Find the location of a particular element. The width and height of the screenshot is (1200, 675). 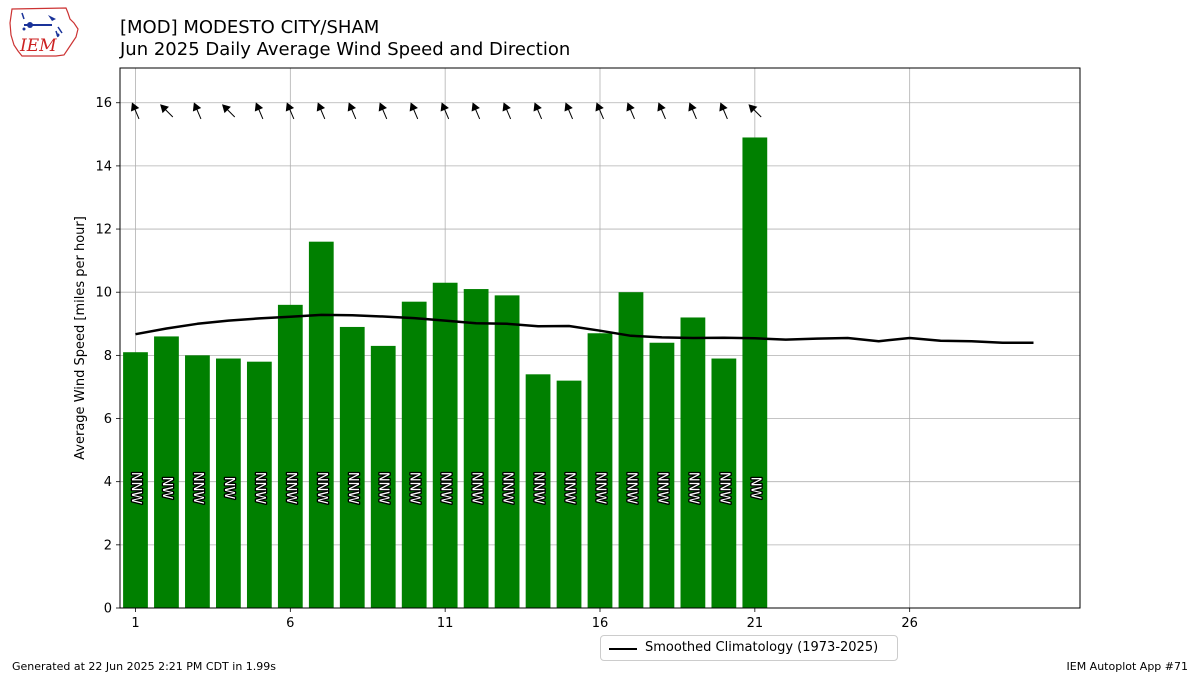

climatology-line-layer is located at coordinates (584, 328).